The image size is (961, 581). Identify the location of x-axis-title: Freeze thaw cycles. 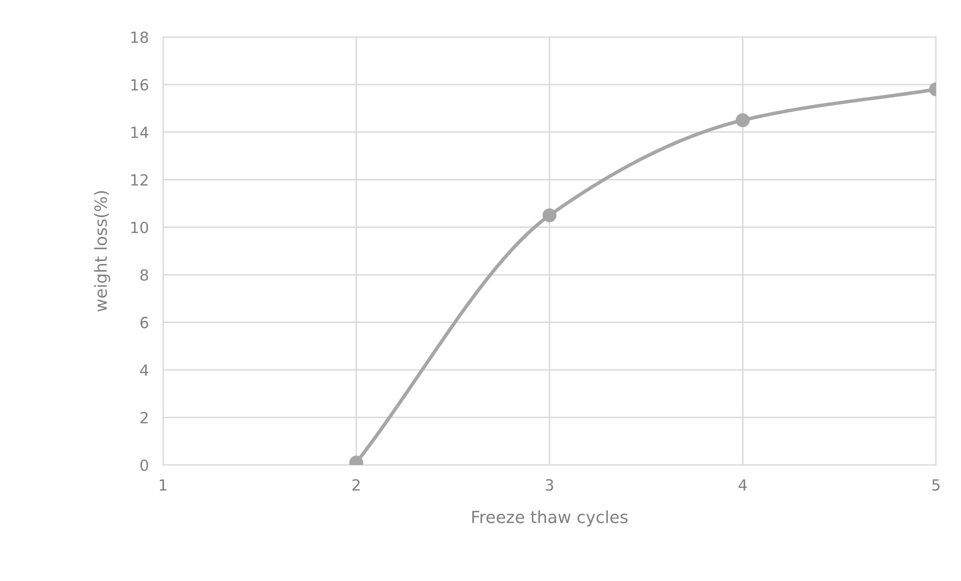
(550, 518).